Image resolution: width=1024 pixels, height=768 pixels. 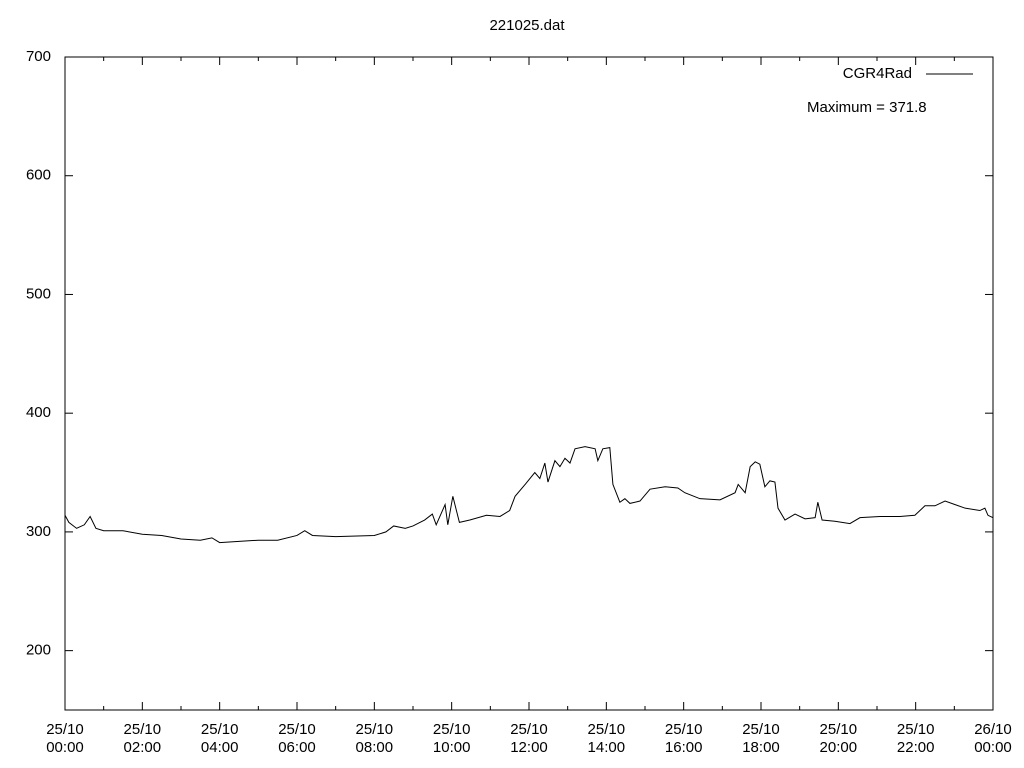 I want to click on x-tick-label: 25/10 08:00, so click(x=375, y=738).